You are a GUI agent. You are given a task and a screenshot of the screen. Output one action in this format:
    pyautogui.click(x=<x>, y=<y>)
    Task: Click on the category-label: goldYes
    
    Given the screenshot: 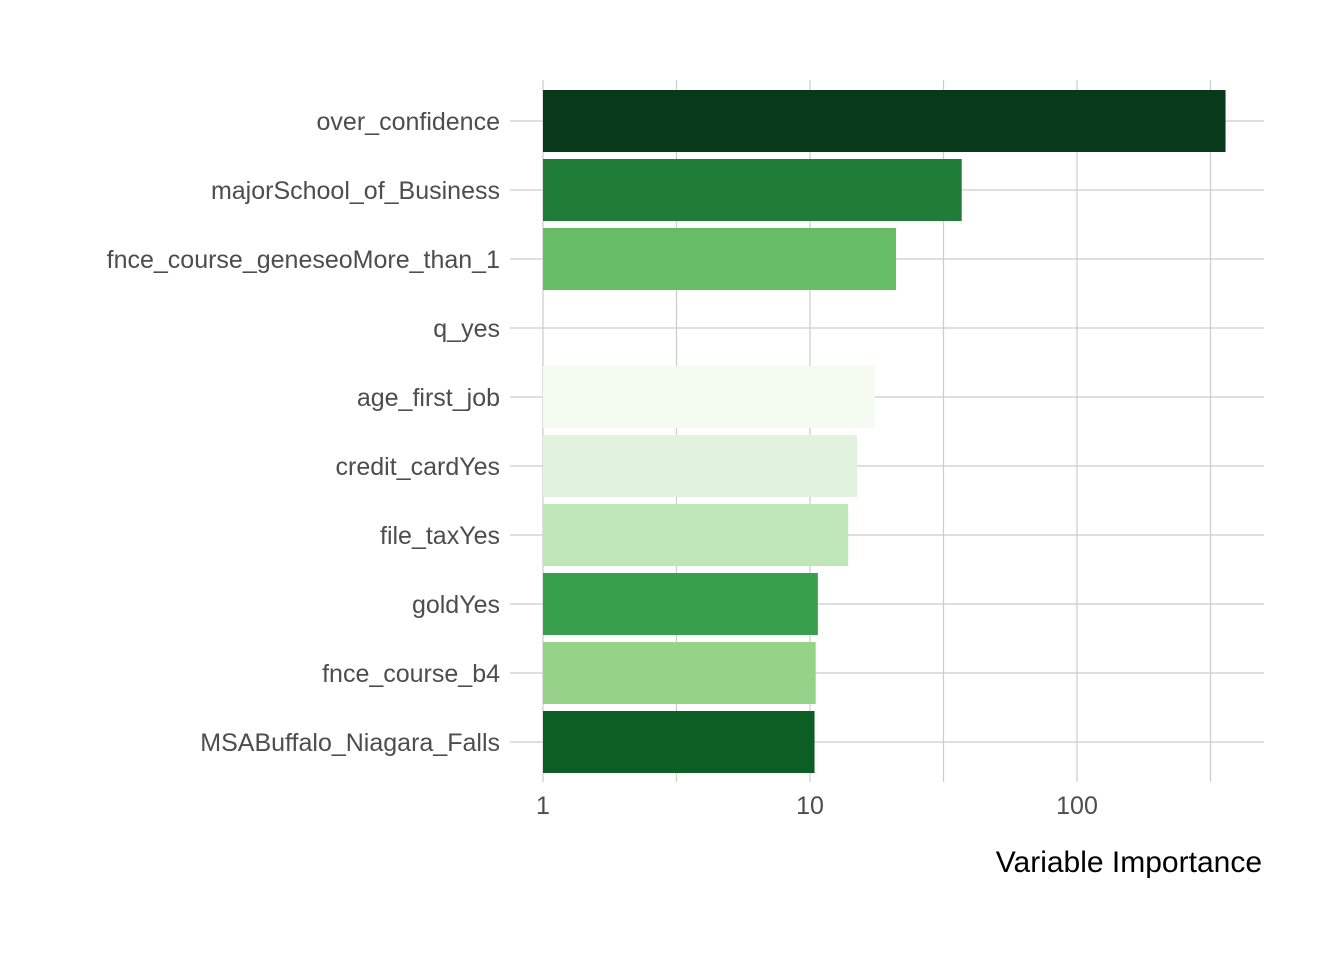 What is the action you would take?
    pyautogui.click(x=456, y=605)
    